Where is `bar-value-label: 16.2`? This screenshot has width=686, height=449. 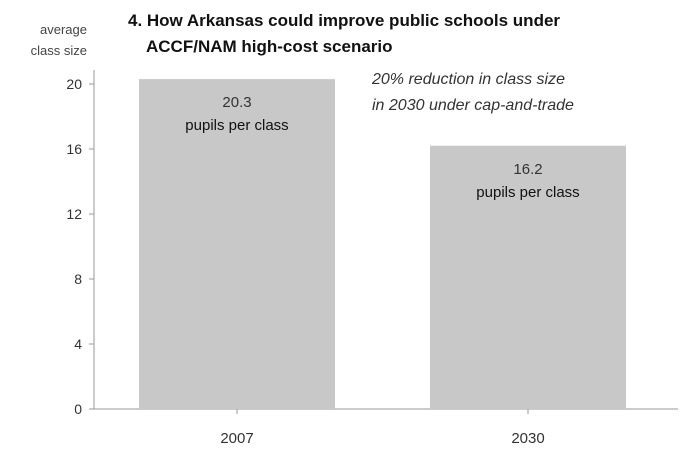
bar-value-label: 16.2 is located at coordinates (527, 169).